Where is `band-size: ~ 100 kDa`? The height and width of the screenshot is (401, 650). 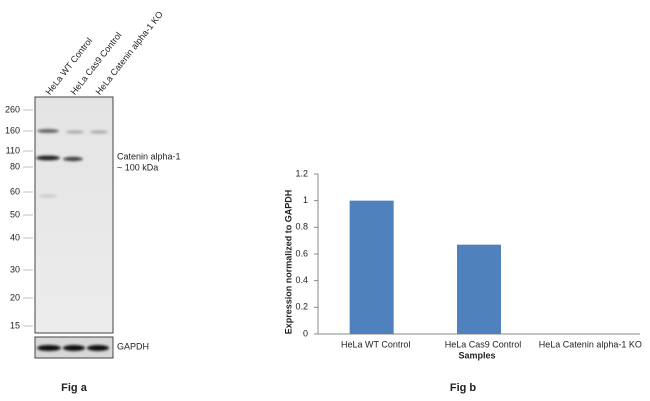
band-size: ~ 100 kDa is located at coordinates (137, 167).